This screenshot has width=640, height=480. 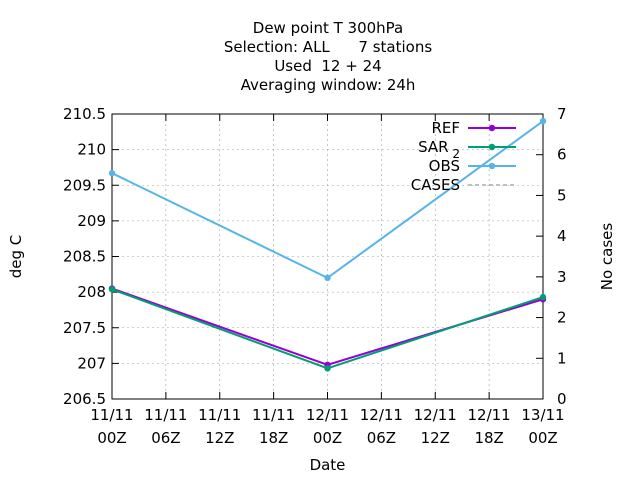 I want to click on legend-label-sar: SAR 2, so click(x=439, y=149).